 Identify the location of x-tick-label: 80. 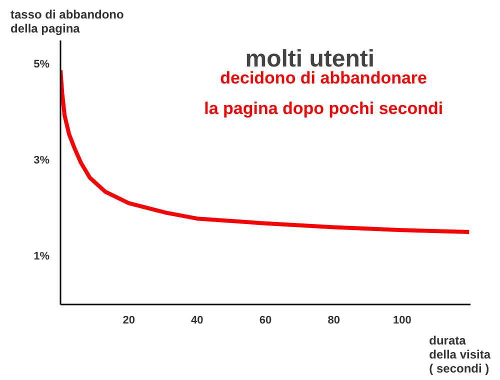
(334, 320).